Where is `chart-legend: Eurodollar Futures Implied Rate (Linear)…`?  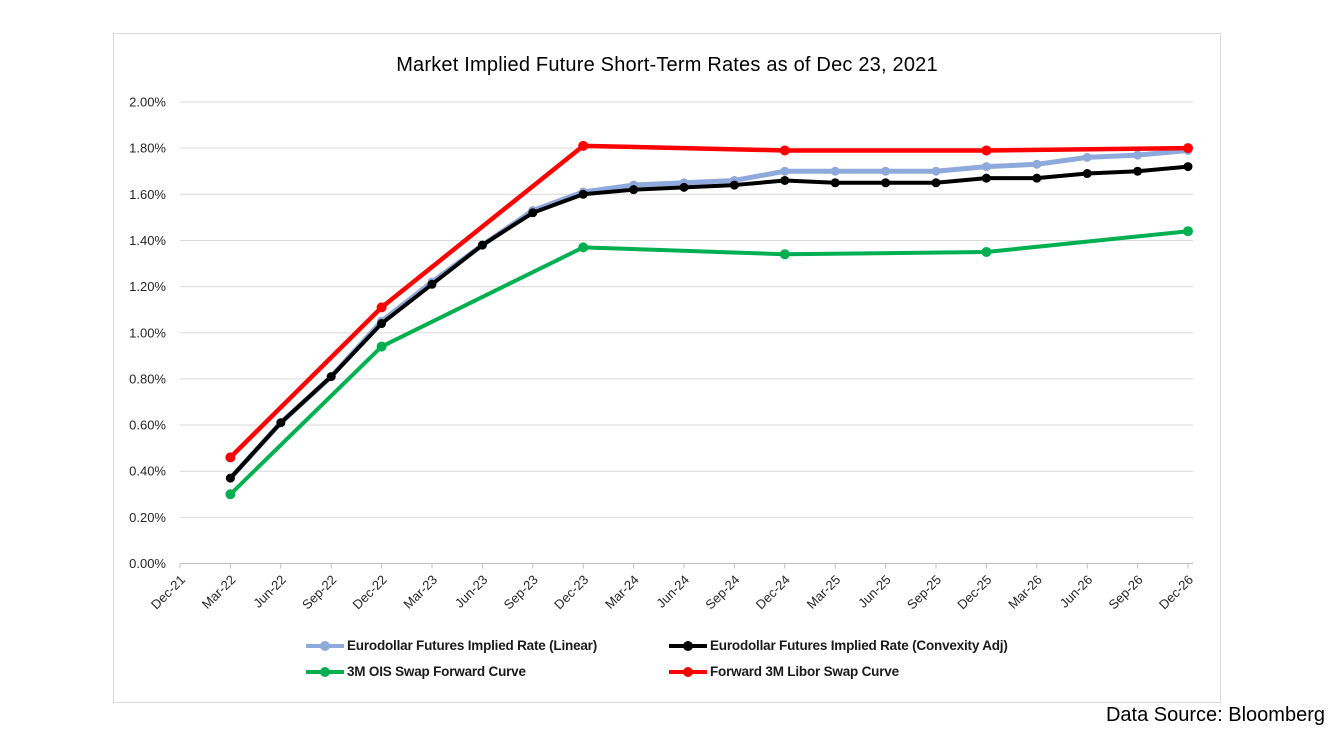 chart-legend: Eurodollar Futures Implied Rate (Linear)… is located at coordinates (657, 658).